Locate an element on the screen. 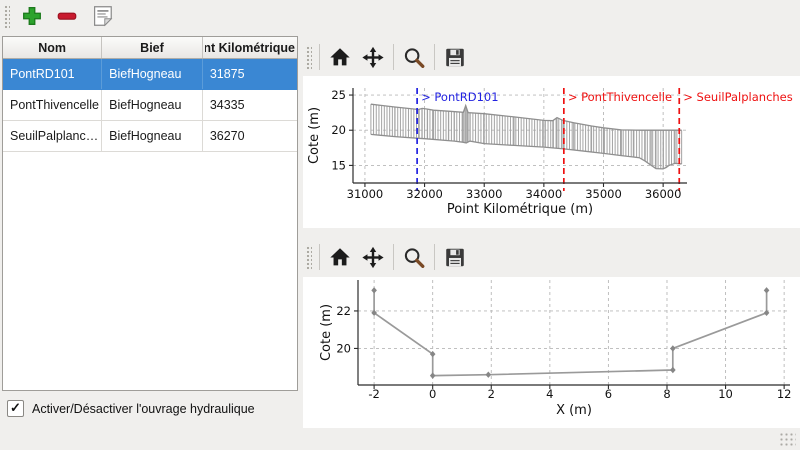  svg-text: 4 is located at coordinates (549, 394).